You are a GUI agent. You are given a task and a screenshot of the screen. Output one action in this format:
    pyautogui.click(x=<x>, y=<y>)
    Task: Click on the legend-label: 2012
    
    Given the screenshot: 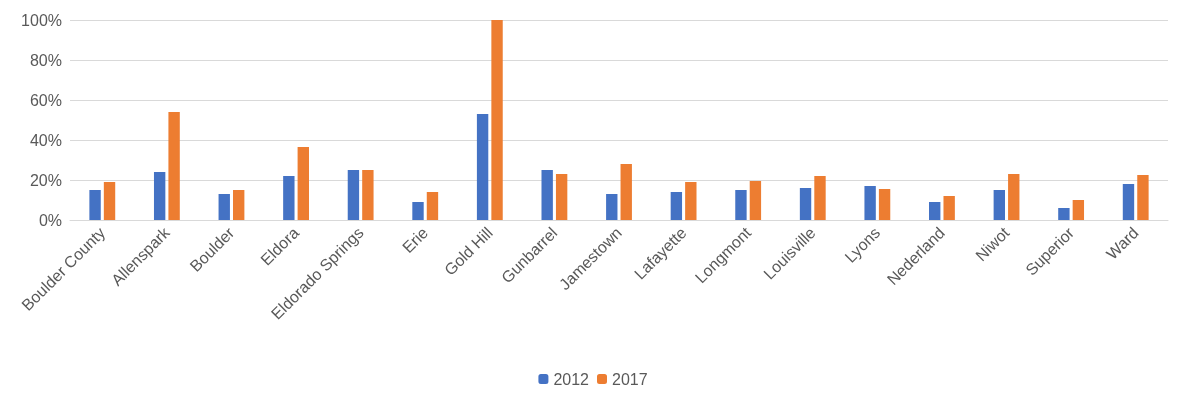 What is the action you would take?
    pyautogui.click(x=571, y=379)
    